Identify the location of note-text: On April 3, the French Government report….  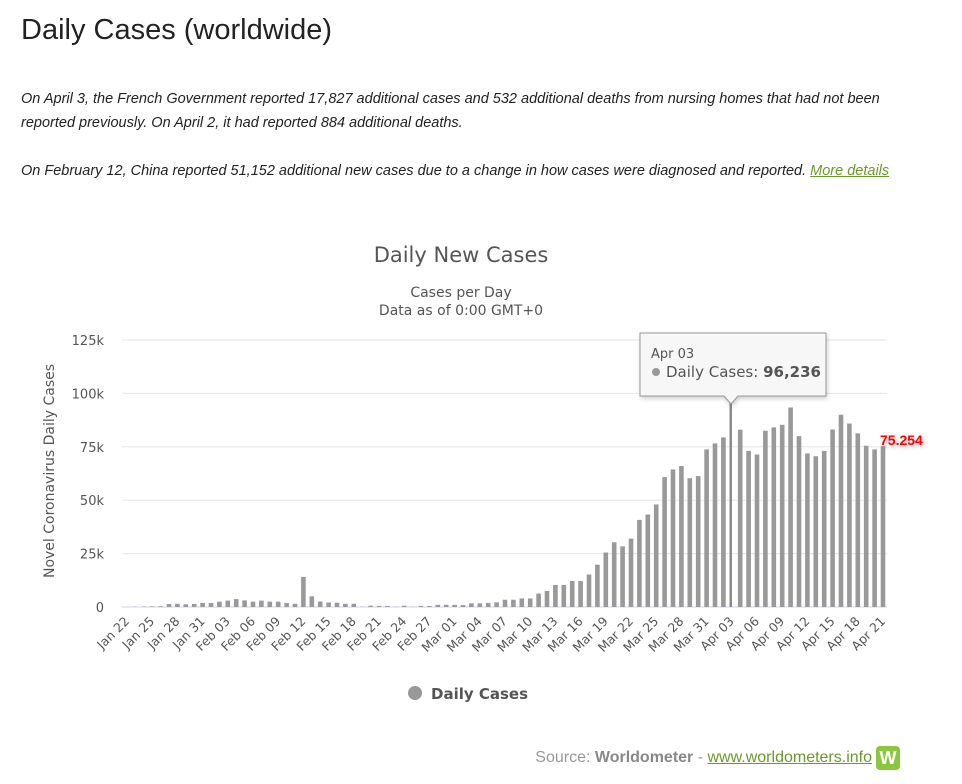
(450, 111).